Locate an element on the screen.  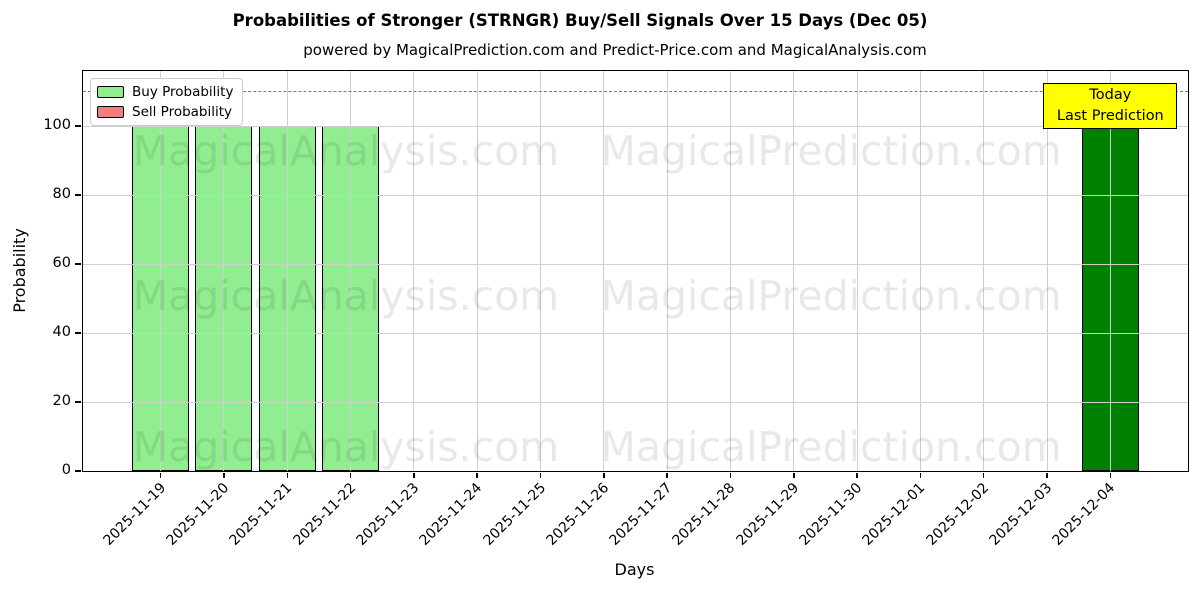
buy-probability-swatch is located at coordinates (110, 92).